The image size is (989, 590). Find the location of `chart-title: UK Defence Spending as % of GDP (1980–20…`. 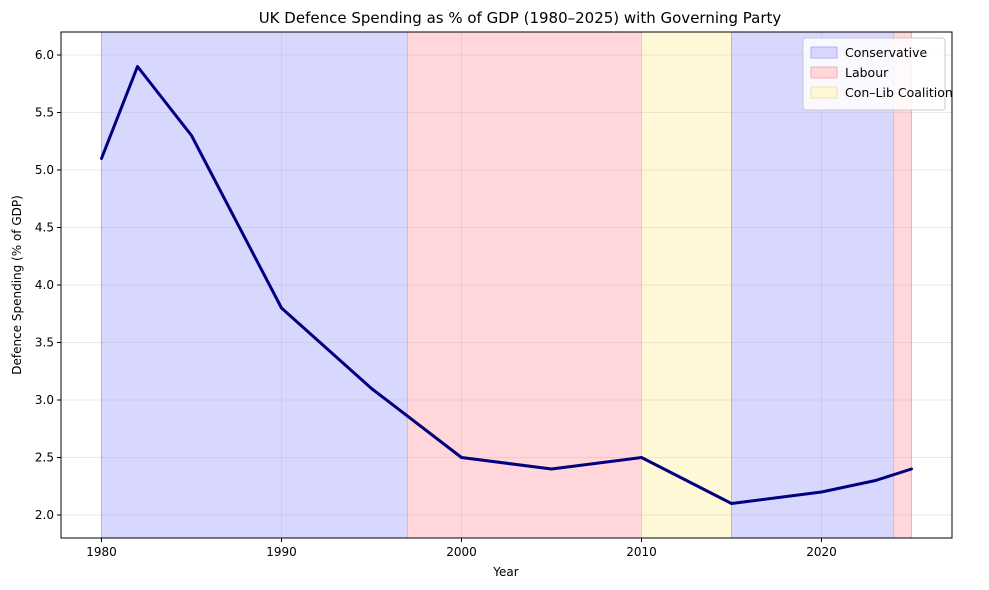

chart-title: UK Defence Spending as % of GDP (1980–20… is located at coordinates (520, 18).